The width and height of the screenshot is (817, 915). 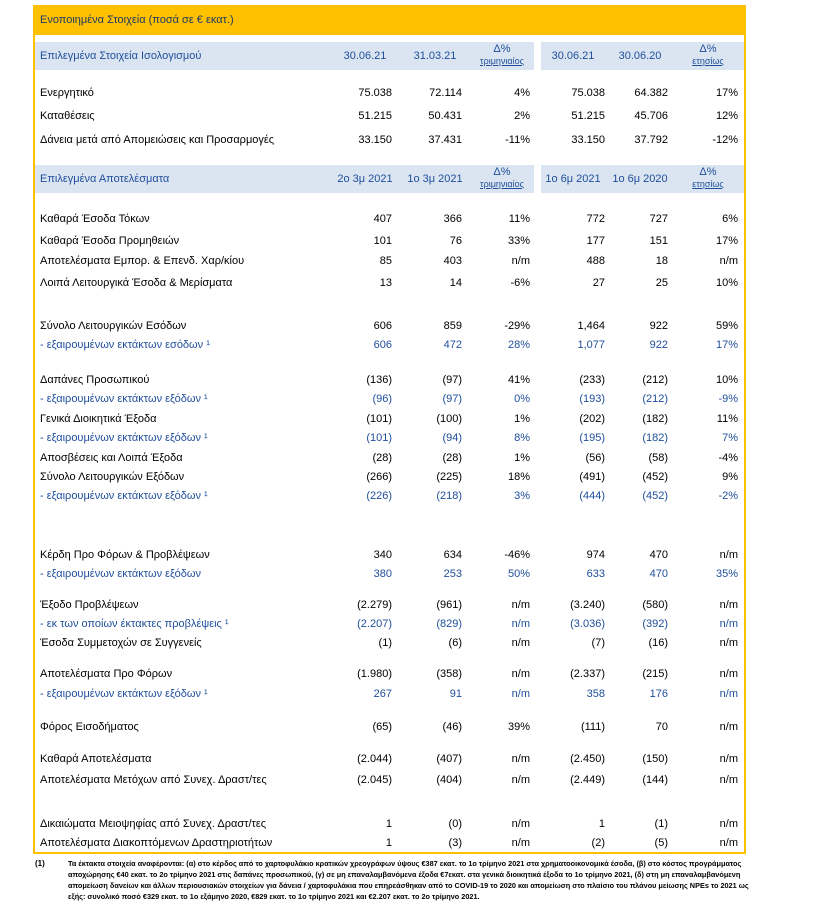 I want to click on cell-value: (28), so click(x=382, y=458).